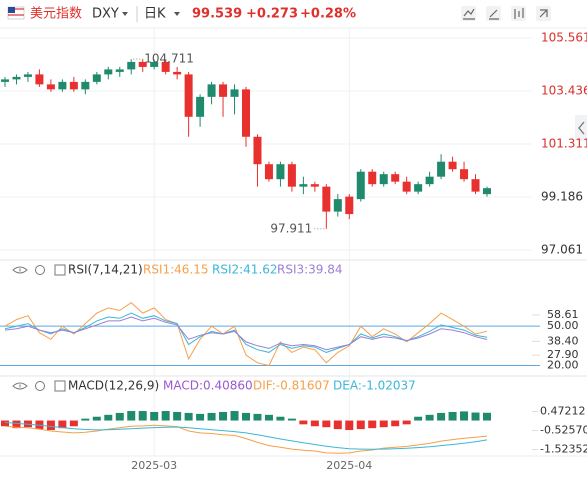  I want to click on x-tick-label: 2025-04, so click(349, 465).